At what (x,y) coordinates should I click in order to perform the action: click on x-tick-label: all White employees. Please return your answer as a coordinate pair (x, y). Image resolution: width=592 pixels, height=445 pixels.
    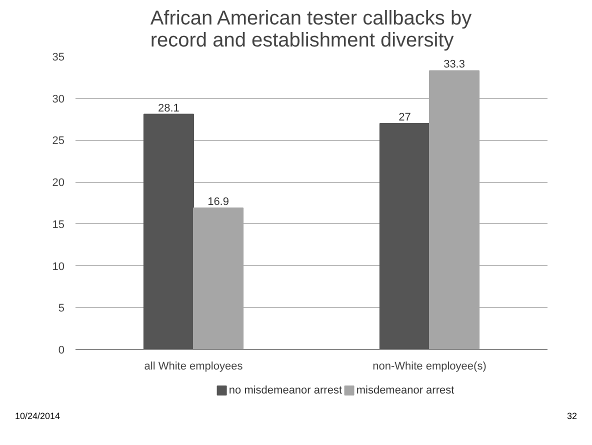
    Looking at the image, I should click on (194, 366).